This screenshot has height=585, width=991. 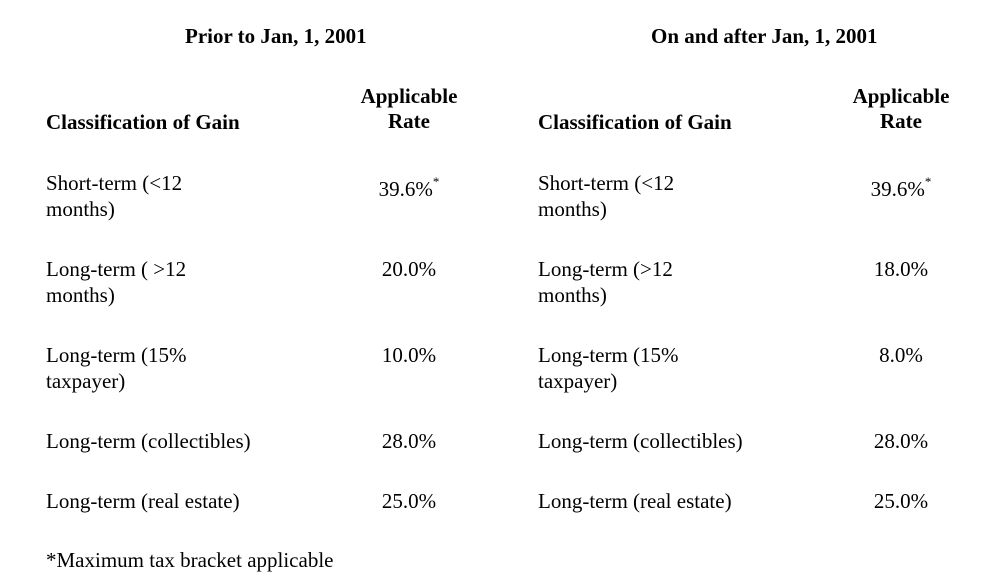 I want to click on right-row-3-rate: 8.0%, so click(x=901, y=355).